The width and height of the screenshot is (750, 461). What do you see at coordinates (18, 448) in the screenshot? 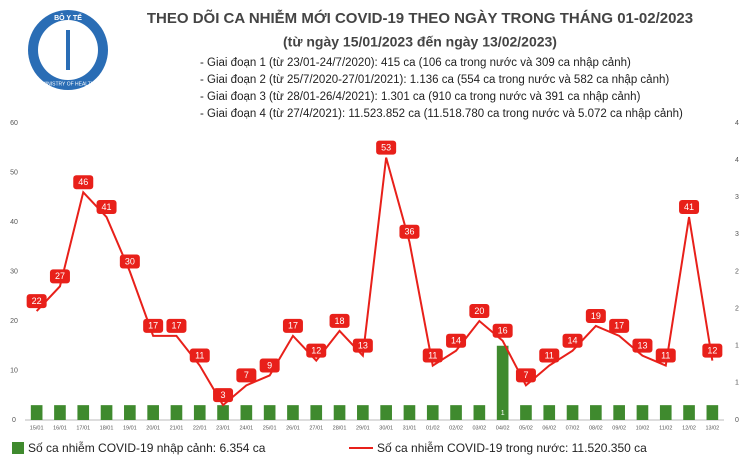
I see `legend-swatch` at bounding box center [18, 448].